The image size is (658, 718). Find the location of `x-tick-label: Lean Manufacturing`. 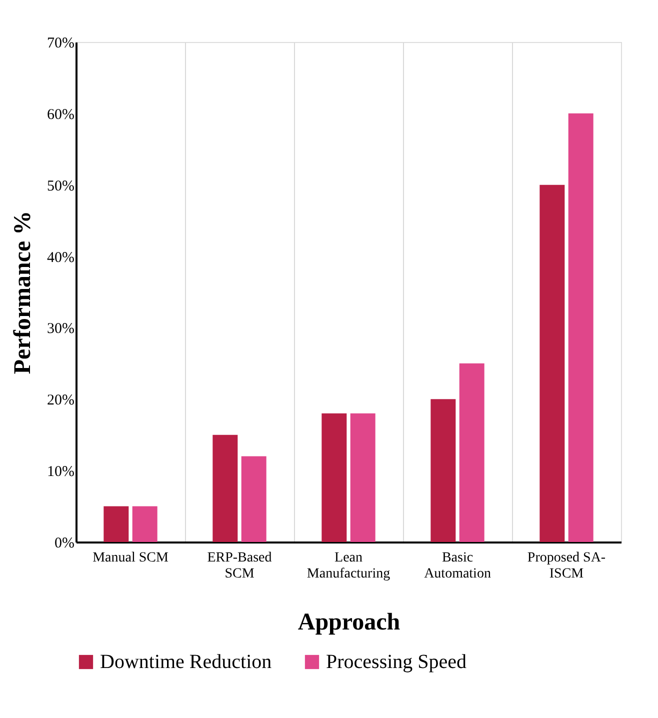

x-tick-label: Lean Manufacturing is located at coordinates (348, 566).